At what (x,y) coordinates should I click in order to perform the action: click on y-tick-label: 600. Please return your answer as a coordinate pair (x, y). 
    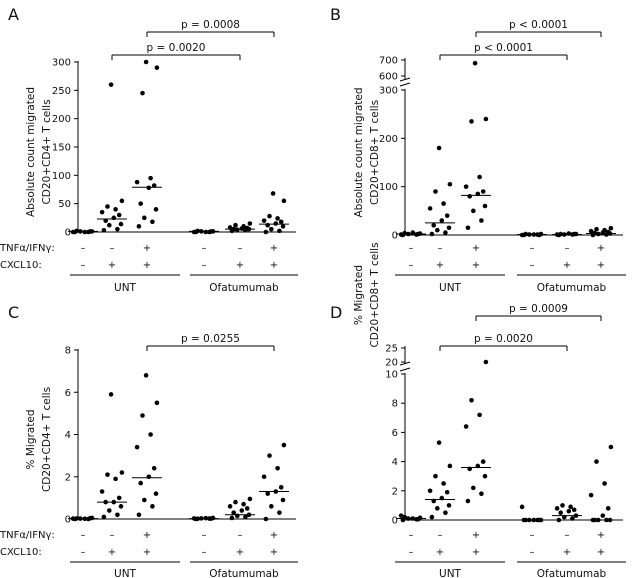
    Looking at the image, I should click on (388, 77).